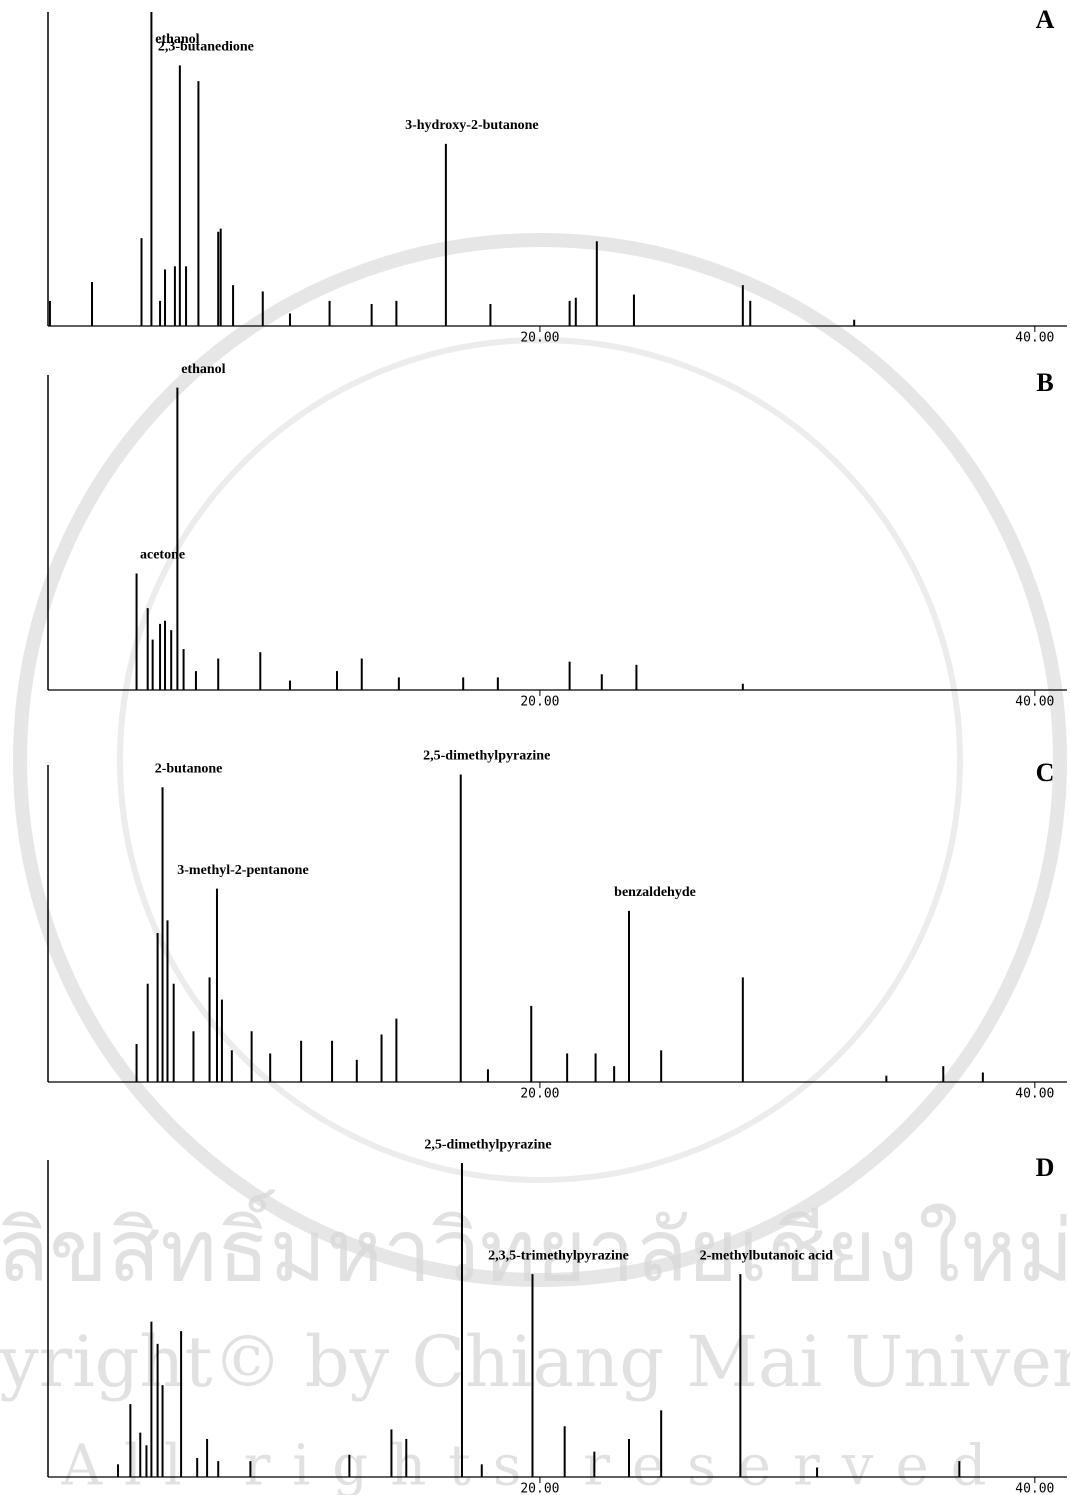 The height and width of the screenshot is (1495, 1070). Describe the element at coordinates (189, 768) in the screenshot. I see `peak-label: 2-butanone` at that location.